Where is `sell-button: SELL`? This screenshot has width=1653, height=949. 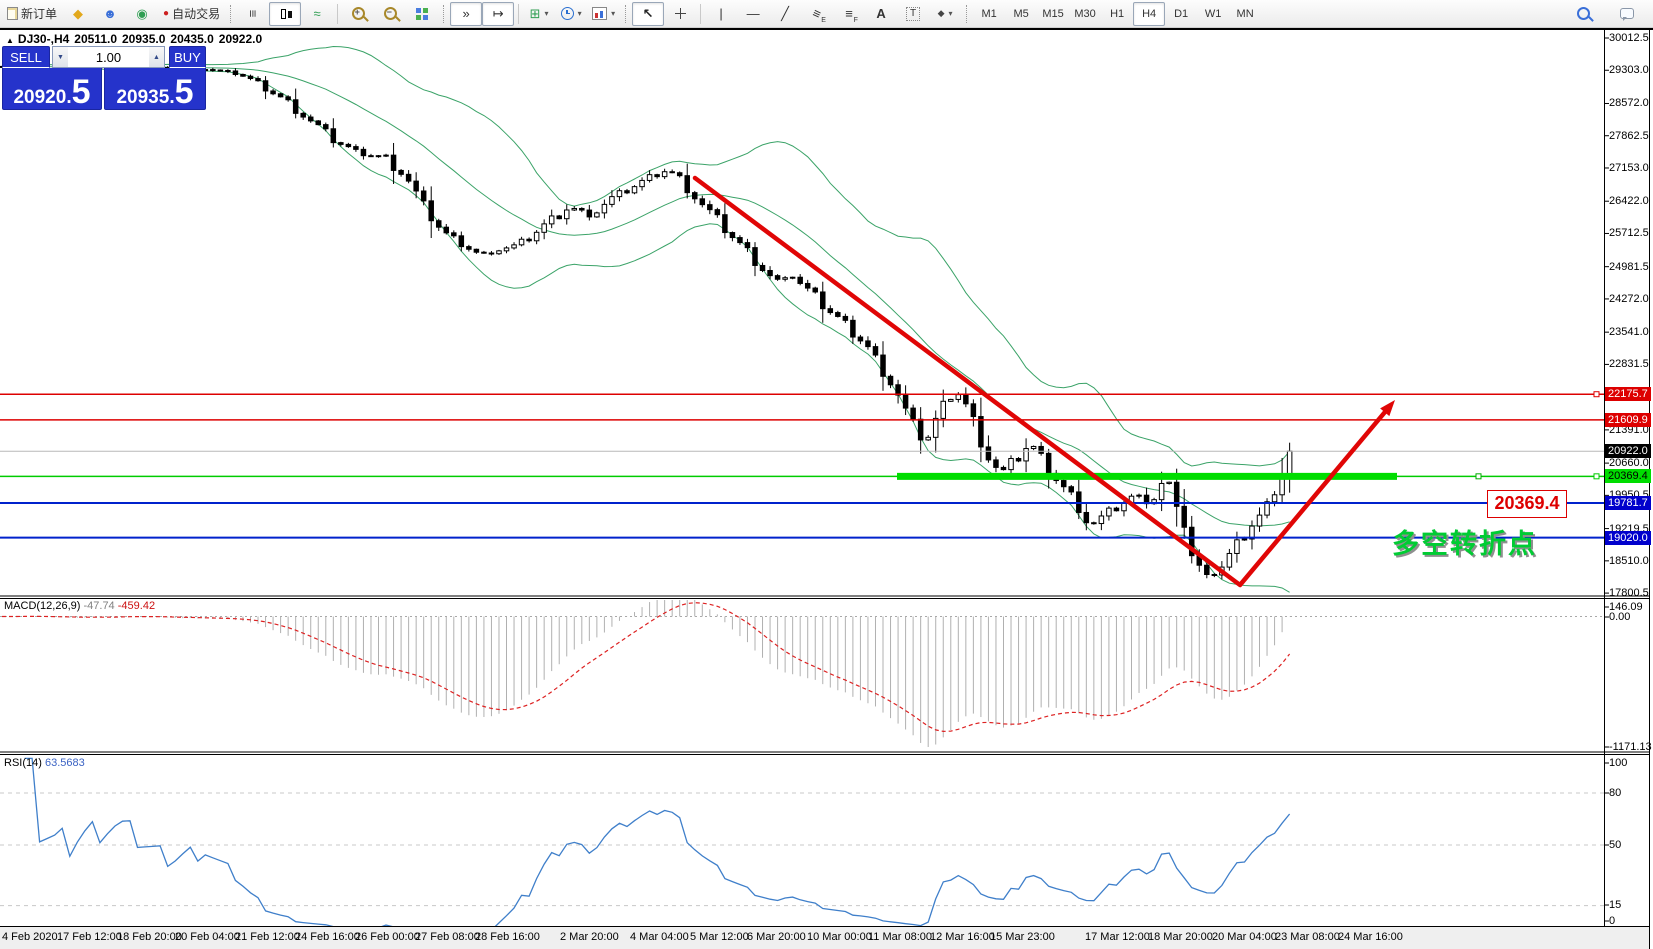 sell-button: SELL is located at coordinates (26, 57).